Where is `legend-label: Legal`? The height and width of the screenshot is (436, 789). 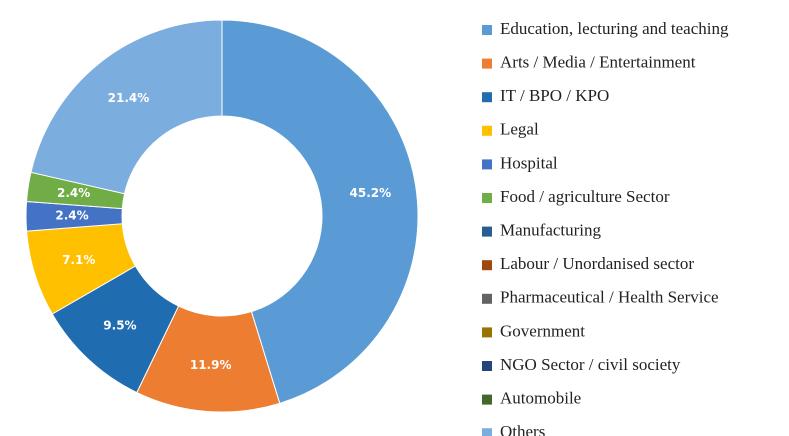 legend-label: Legal is located at coordinates (519, 129).